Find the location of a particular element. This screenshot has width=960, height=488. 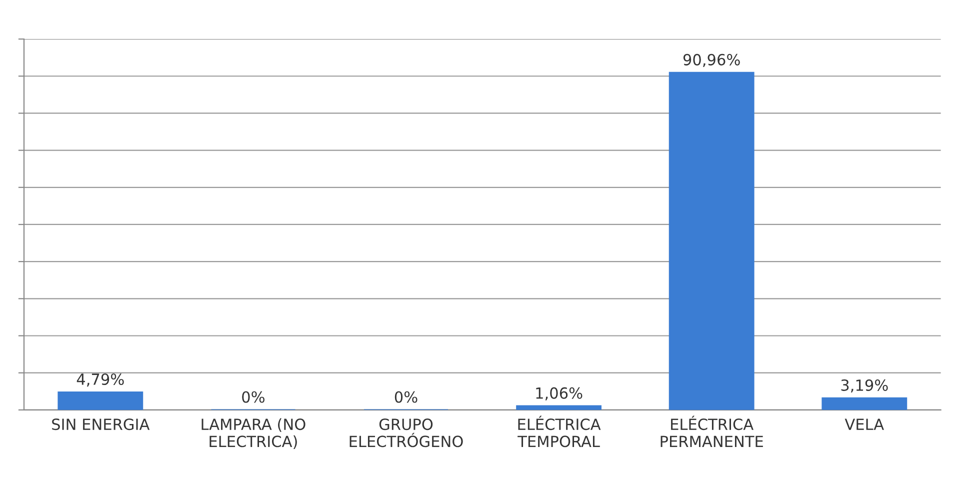

data-label: 1,06% is located at coordinates (559, 393).